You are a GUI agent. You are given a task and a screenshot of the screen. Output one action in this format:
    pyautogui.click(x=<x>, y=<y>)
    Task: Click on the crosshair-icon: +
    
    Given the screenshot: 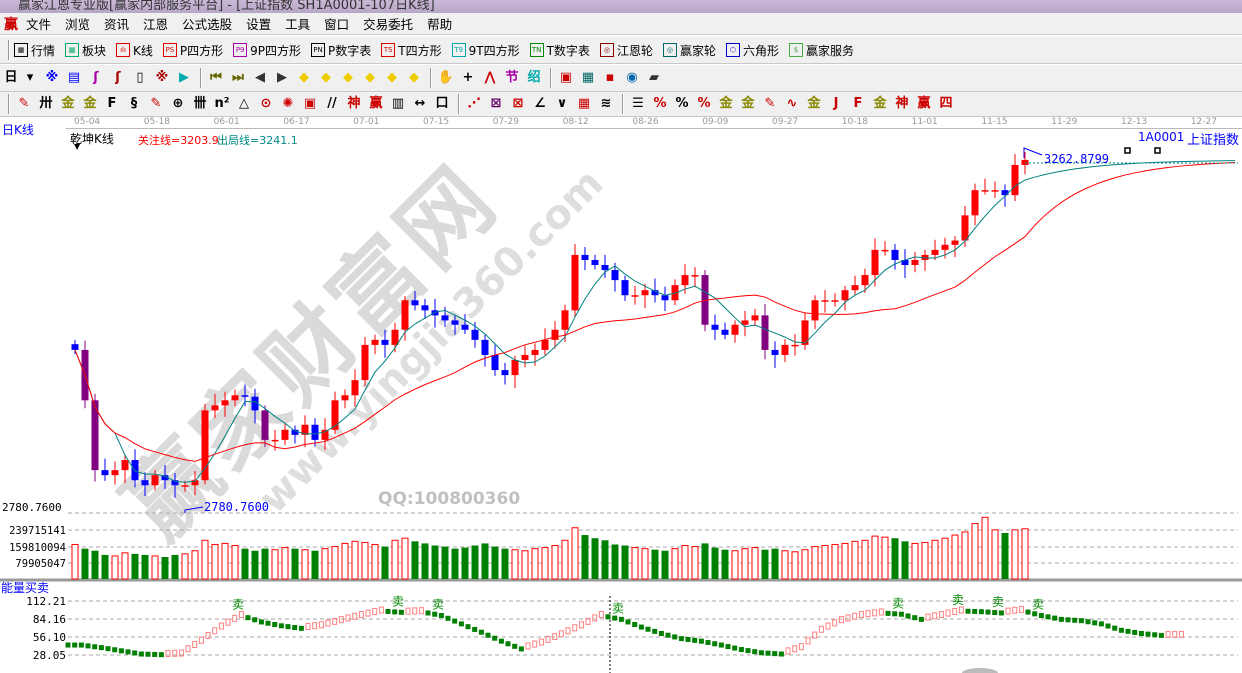 What is the action you would take?
    pyautogui.click(x=468, y=77)
    